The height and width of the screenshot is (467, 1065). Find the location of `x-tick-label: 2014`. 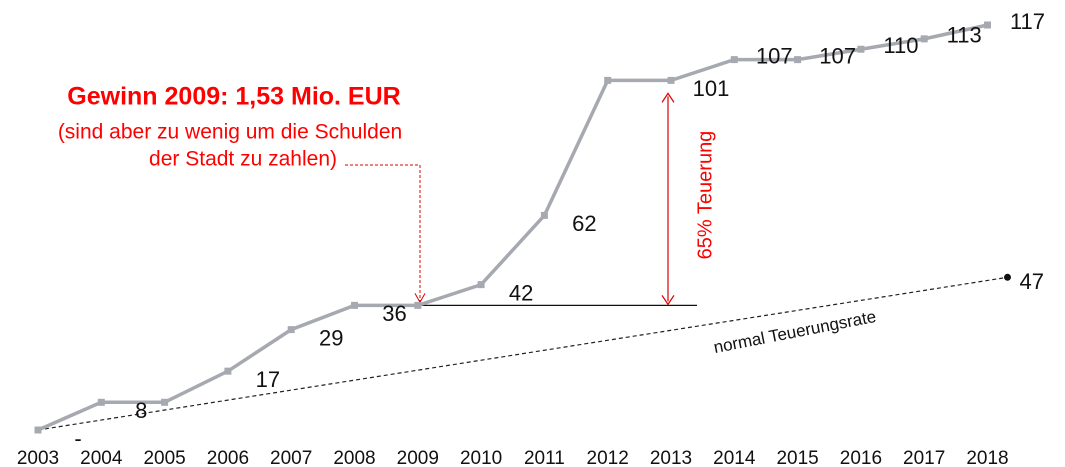

x-tick-label: 2014 is located at coordinates (734, 457).